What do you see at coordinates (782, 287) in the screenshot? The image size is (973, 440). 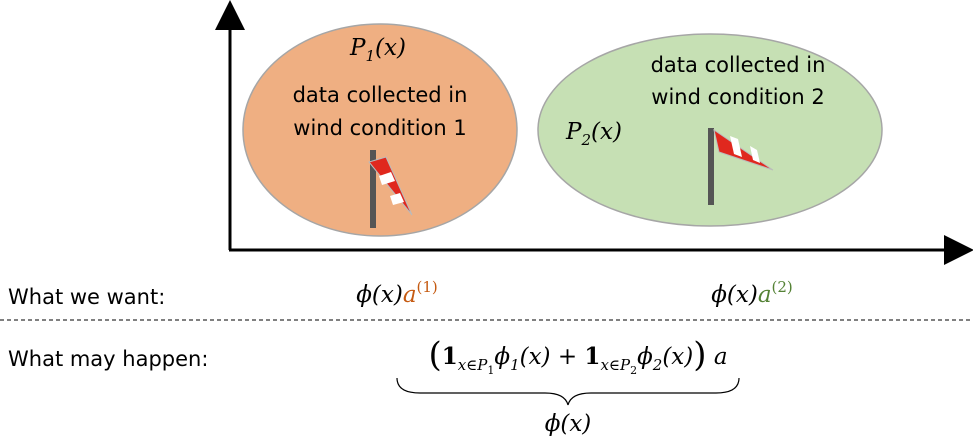 I see `math-piece: (2)` at bounding box center [782, 287].